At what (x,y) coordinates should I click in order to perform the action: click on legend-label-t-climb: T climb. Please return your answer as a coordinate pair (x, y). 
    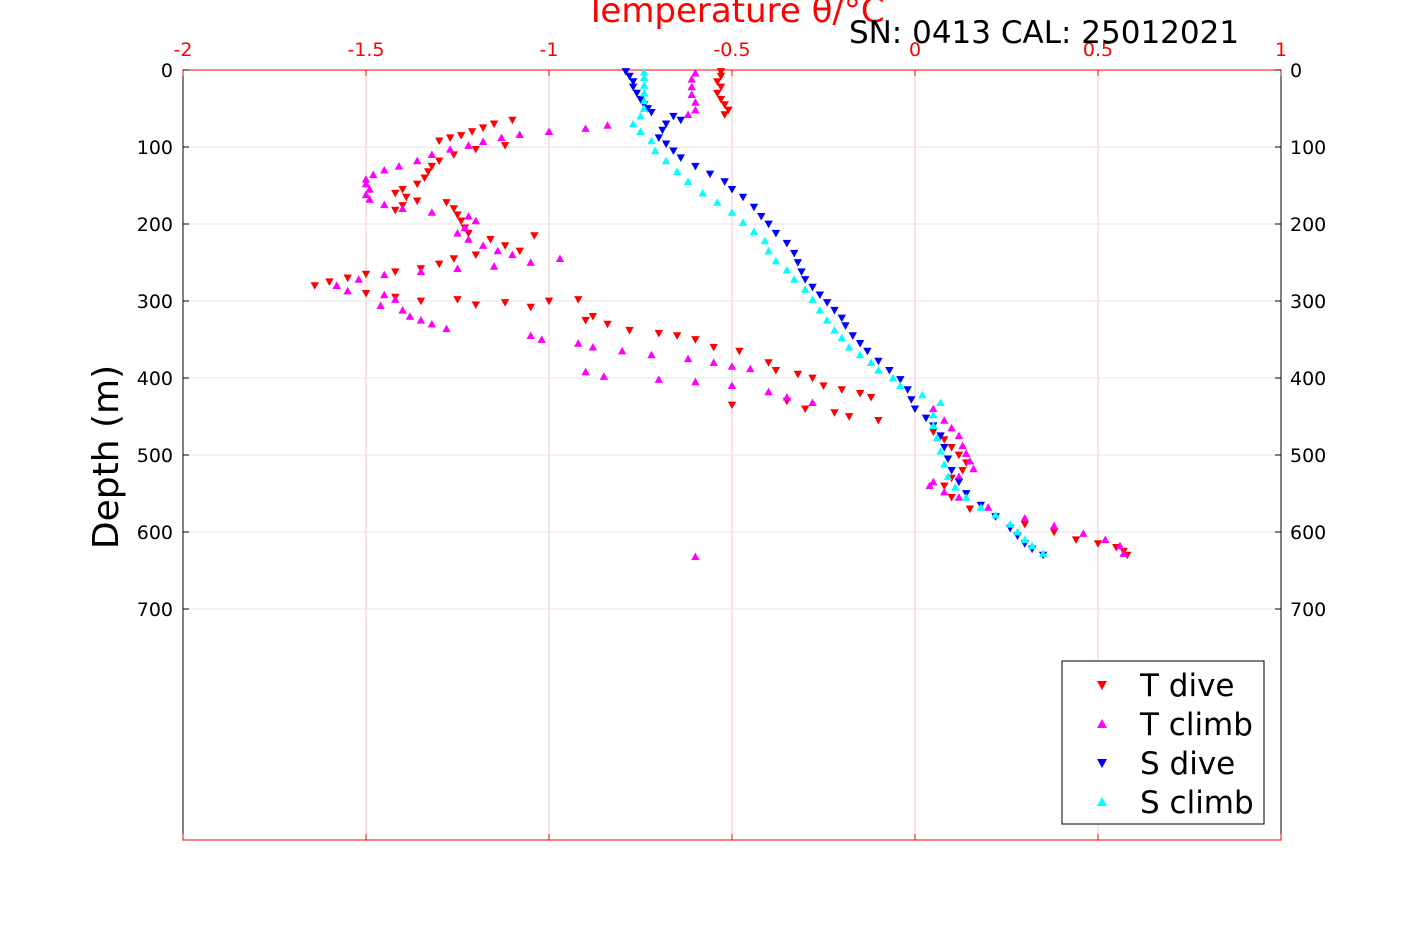
    Looking at the image, I should click on (1196, 725).